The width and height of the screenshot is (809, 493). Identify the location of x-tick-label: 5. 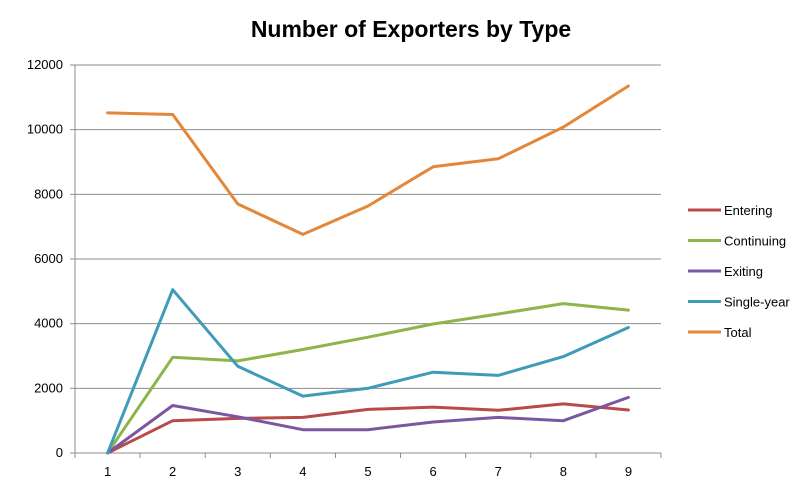
(367, 471).